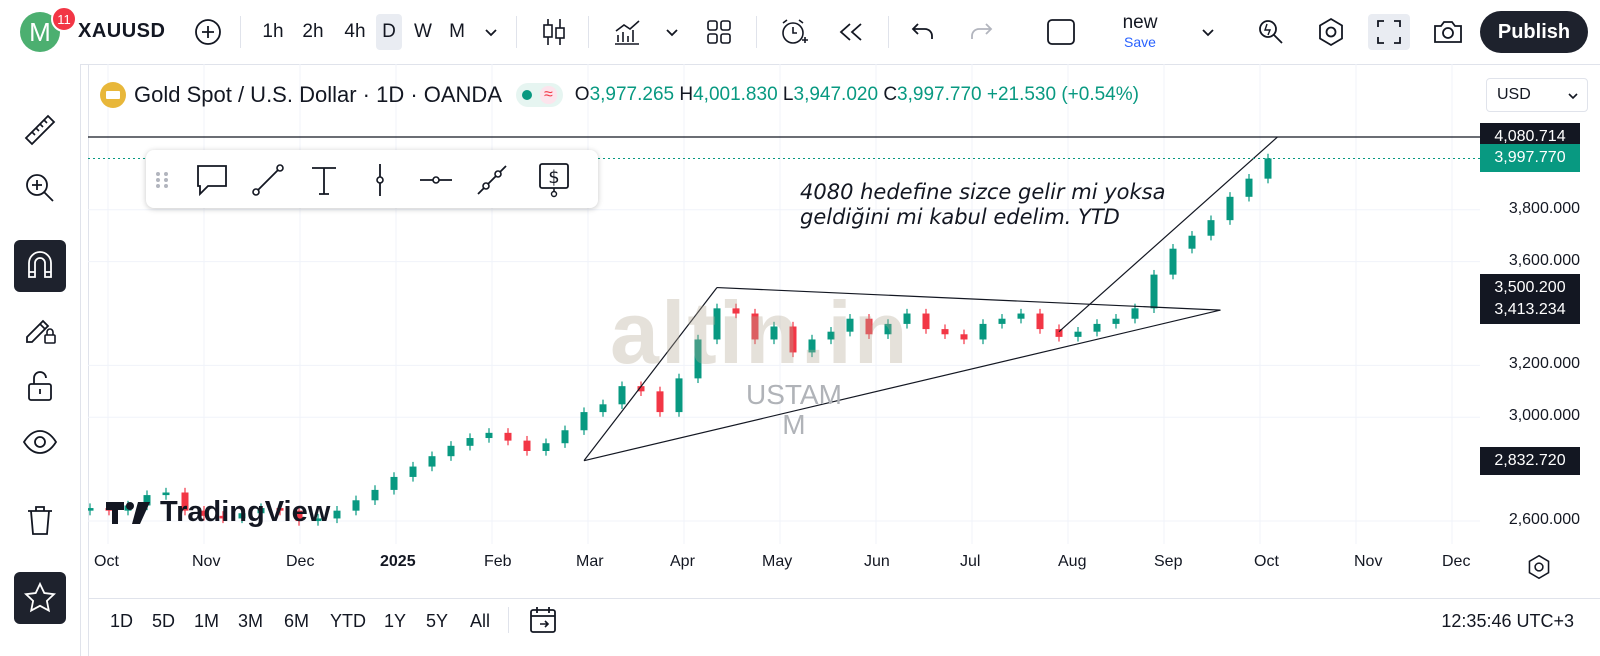 The width and height of the screenshot is (1600, 656). I want to click on ruler-icon, so click(40, 130).